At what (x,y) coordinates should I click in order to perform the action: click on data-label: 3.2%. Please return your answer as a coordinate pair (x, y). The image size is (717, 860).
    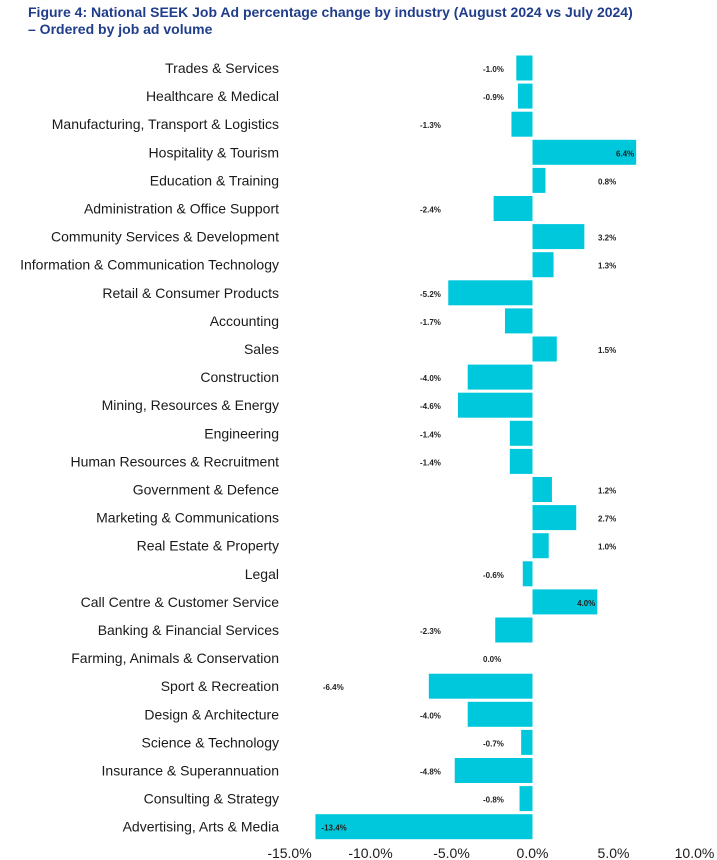
    Looking at the image, I should click on (607, 238).